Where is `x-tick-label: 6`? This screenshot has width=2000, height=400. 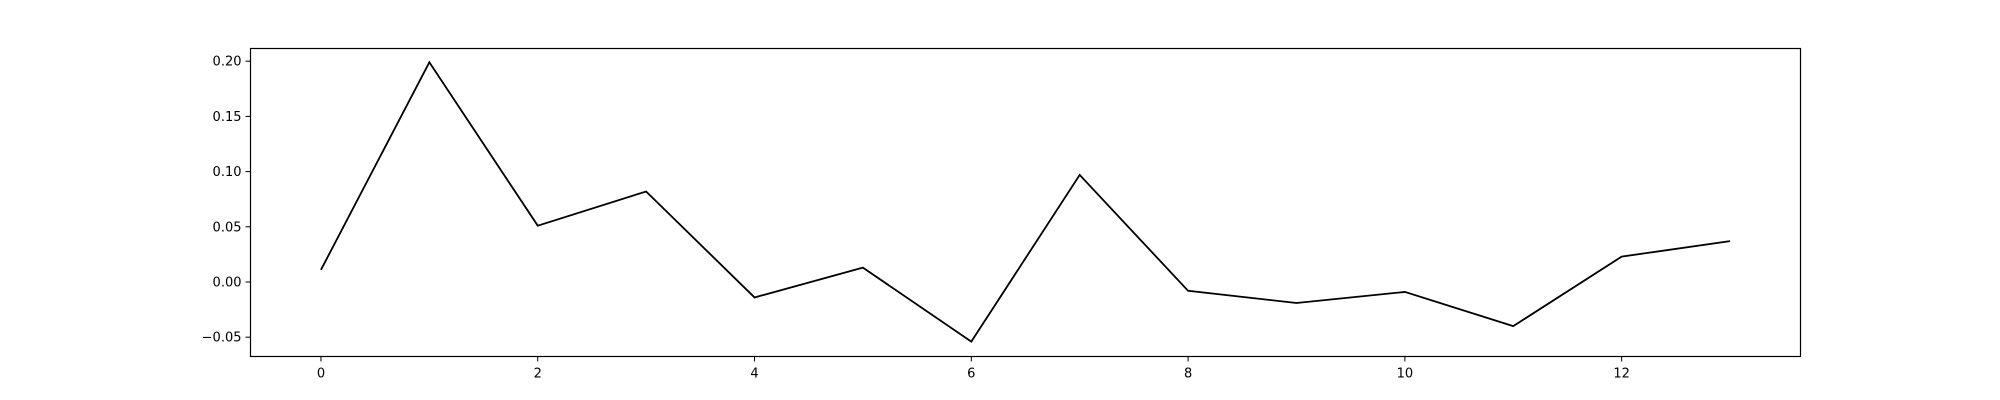
x-tick-label: 6 is located at coordinates (971, 374).